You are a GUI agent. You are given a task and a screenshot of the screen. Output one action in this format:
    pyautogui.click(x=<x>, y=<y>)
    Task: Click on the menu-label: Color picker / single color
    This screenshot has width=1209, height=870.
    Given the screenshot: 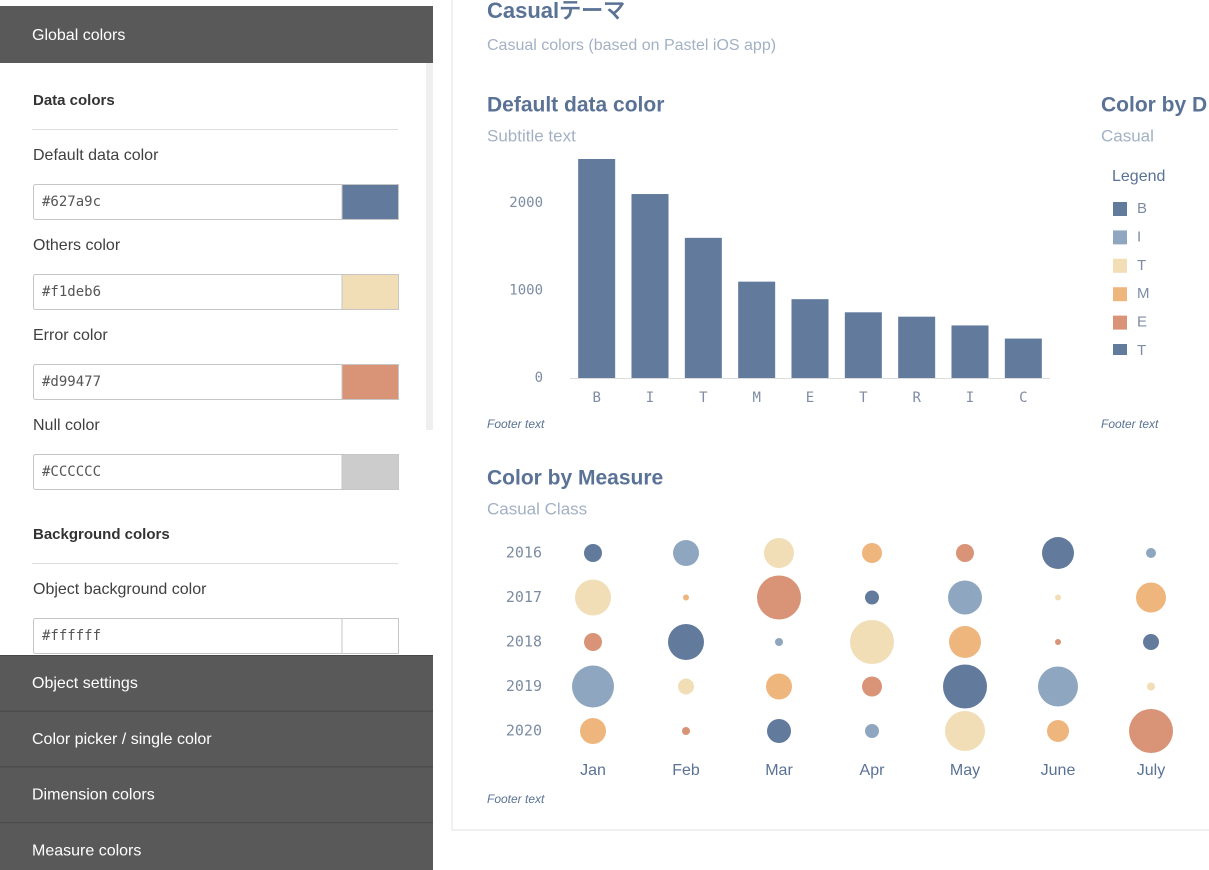 What is the action you would take?
    pyautogui.click(x=122, y=739)
    